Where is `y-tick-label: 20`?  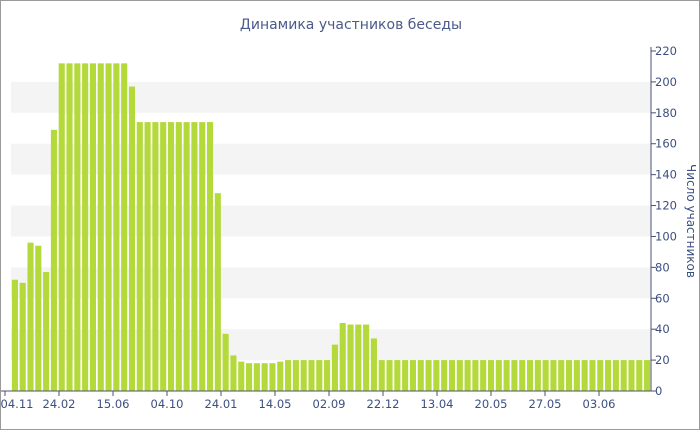
y-tick-label: 20 is located at coordinates (662, 360).